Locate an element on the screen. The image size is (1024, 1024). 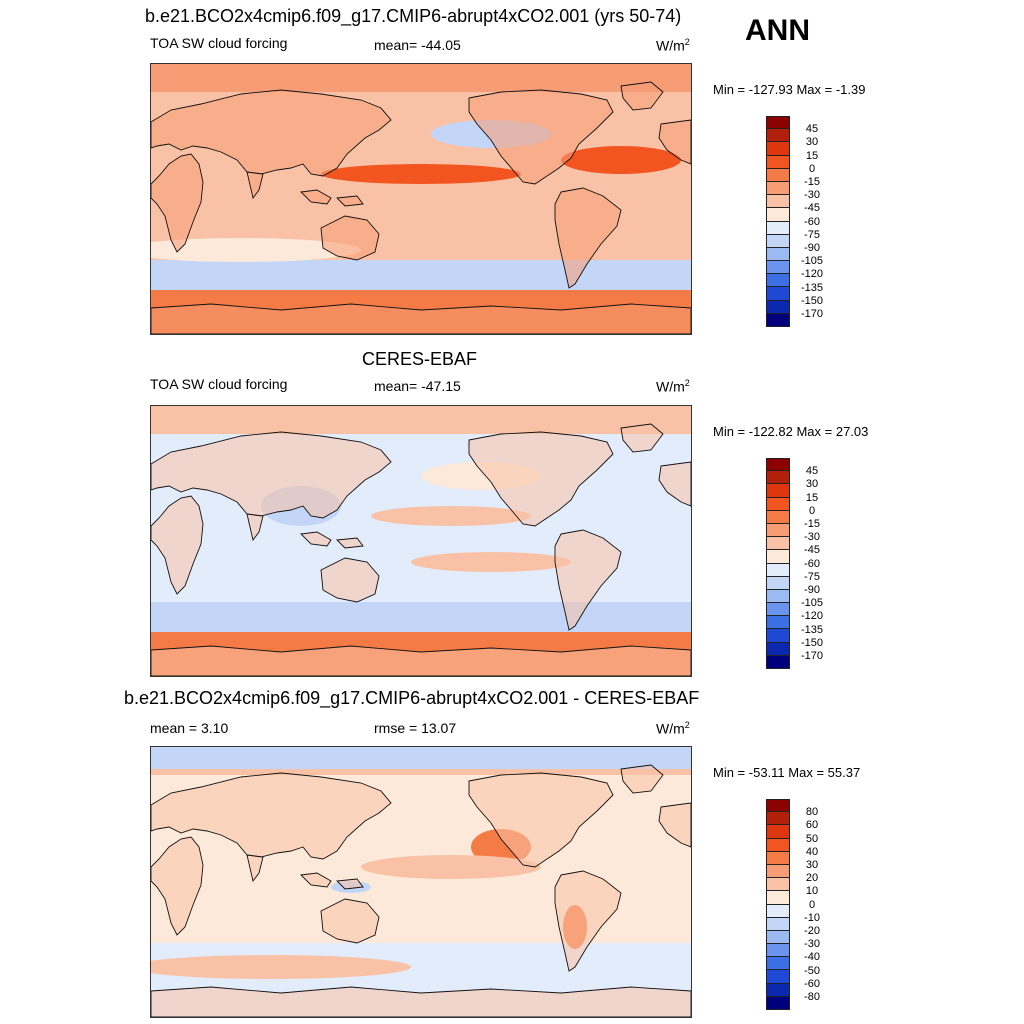
panel-2-variable-label: TOA SW cloud forcing is located at coordinates (219, 384).